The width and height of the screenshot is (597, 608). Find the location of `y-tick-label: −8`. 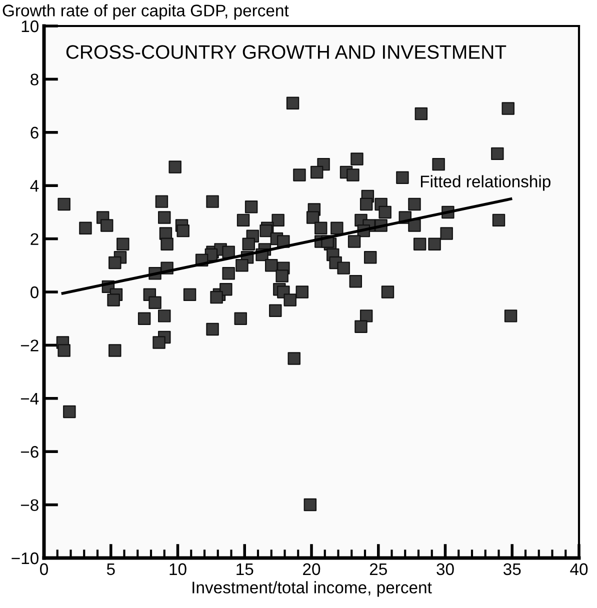

y-tick-label: −8 is located at coordinates (29, 505).